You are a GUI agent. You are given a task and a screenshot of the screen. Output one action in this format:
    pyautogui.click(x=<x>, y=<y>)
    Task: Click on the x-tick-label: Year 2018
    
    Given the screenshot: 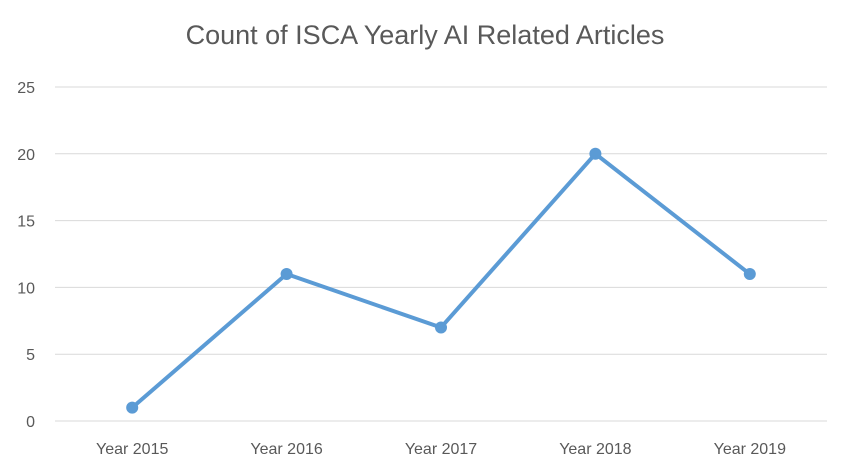 What is the action you would take?
    pyautogui.click(x=595, y=449)
    